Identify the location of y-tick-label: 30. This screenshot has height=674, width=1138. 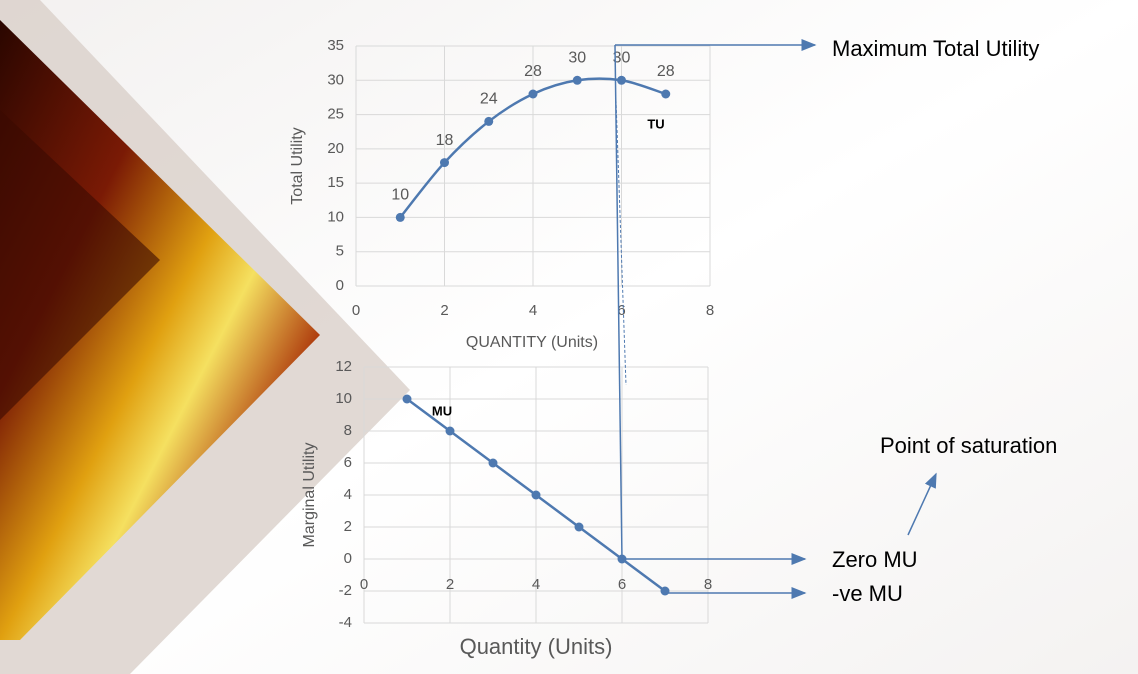
(335, 79).